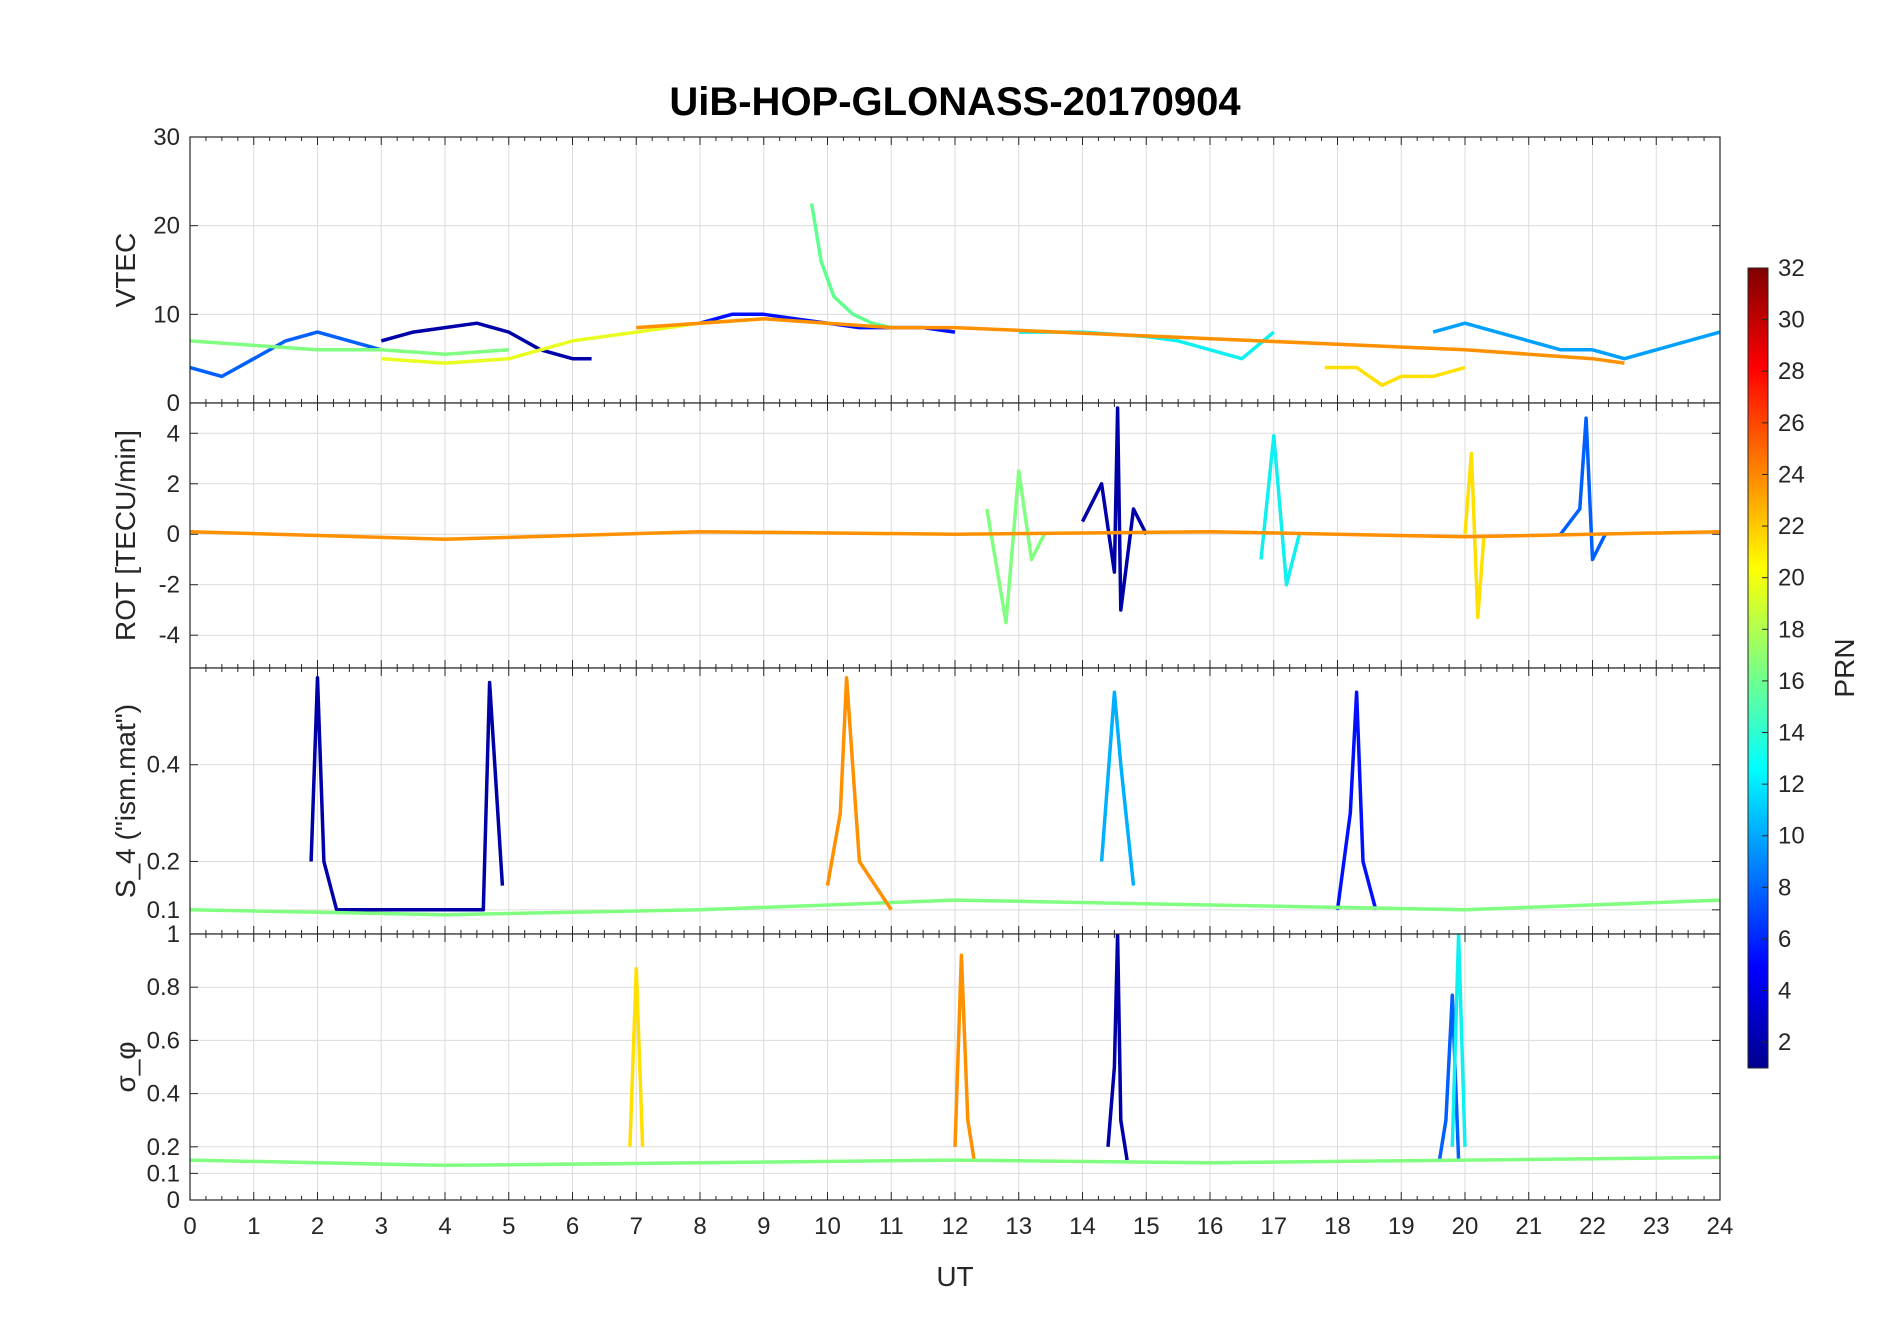  I want to click on x-tick-label: 4, so click(444, 1226).